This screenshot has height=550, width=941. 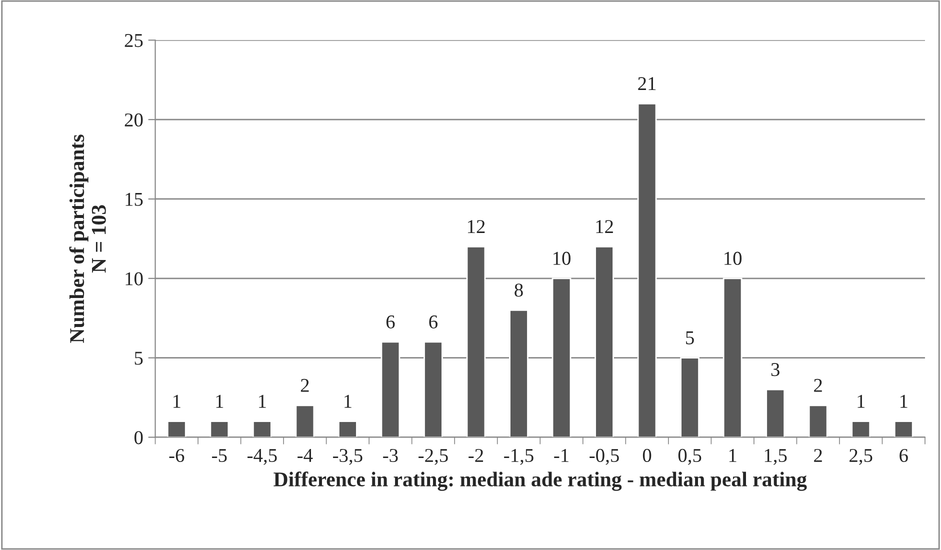 What do you see at coordinates (647, 455) in the screenshot?
I see `x-tick-label: 0` at bounding box center [647, 455].